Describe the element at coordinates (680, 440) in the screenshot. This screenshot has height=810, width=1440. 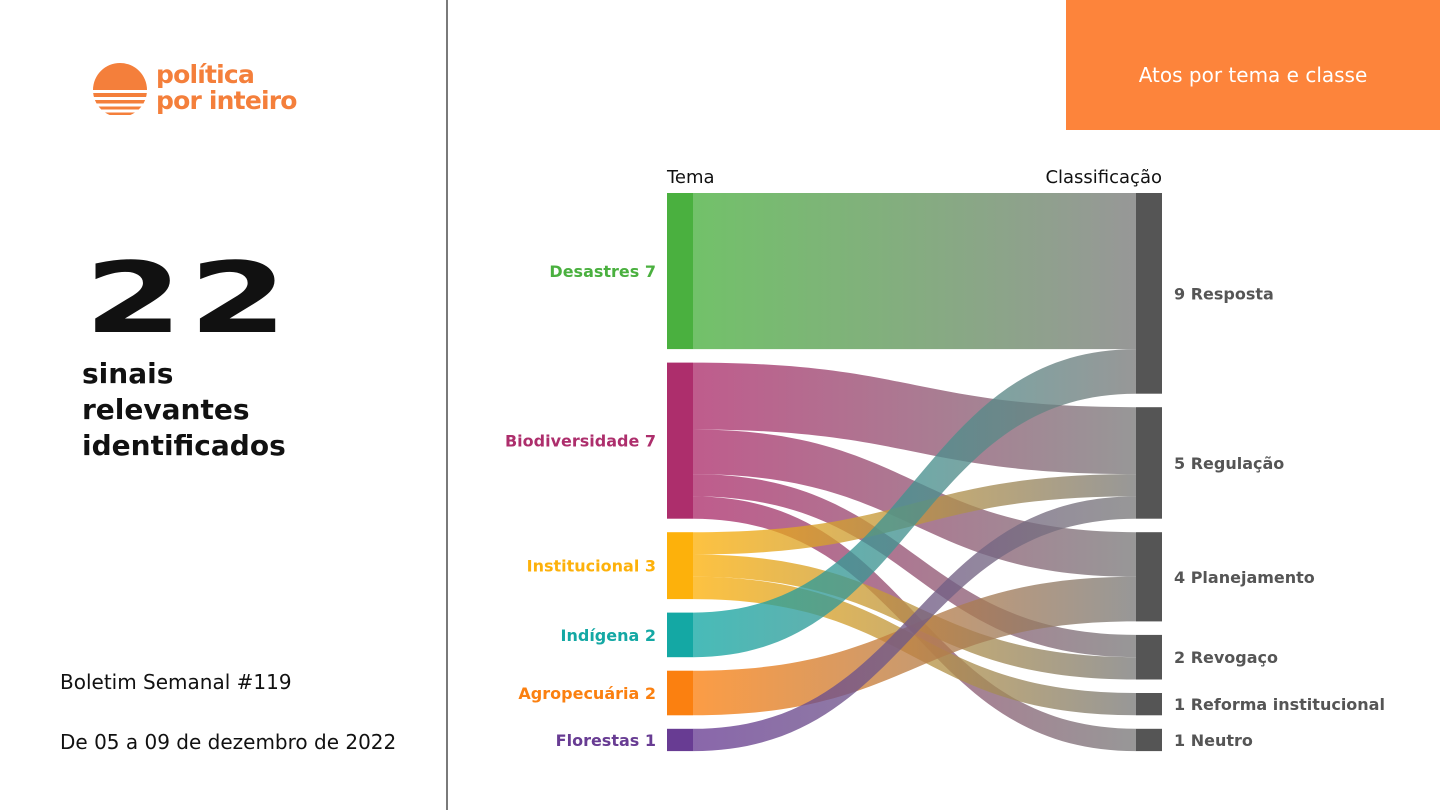
I see `source-node-biodiversidade` at that location.